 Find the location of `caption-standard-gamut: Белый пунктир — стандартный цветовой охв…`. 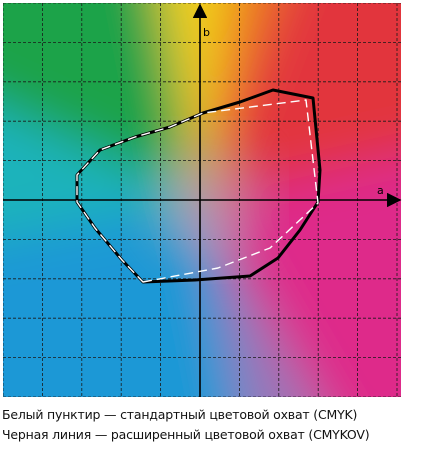

caption-standard-gamut: Белый пунктир — стандартный цветовой охв… is located at coordinates (180, 414).